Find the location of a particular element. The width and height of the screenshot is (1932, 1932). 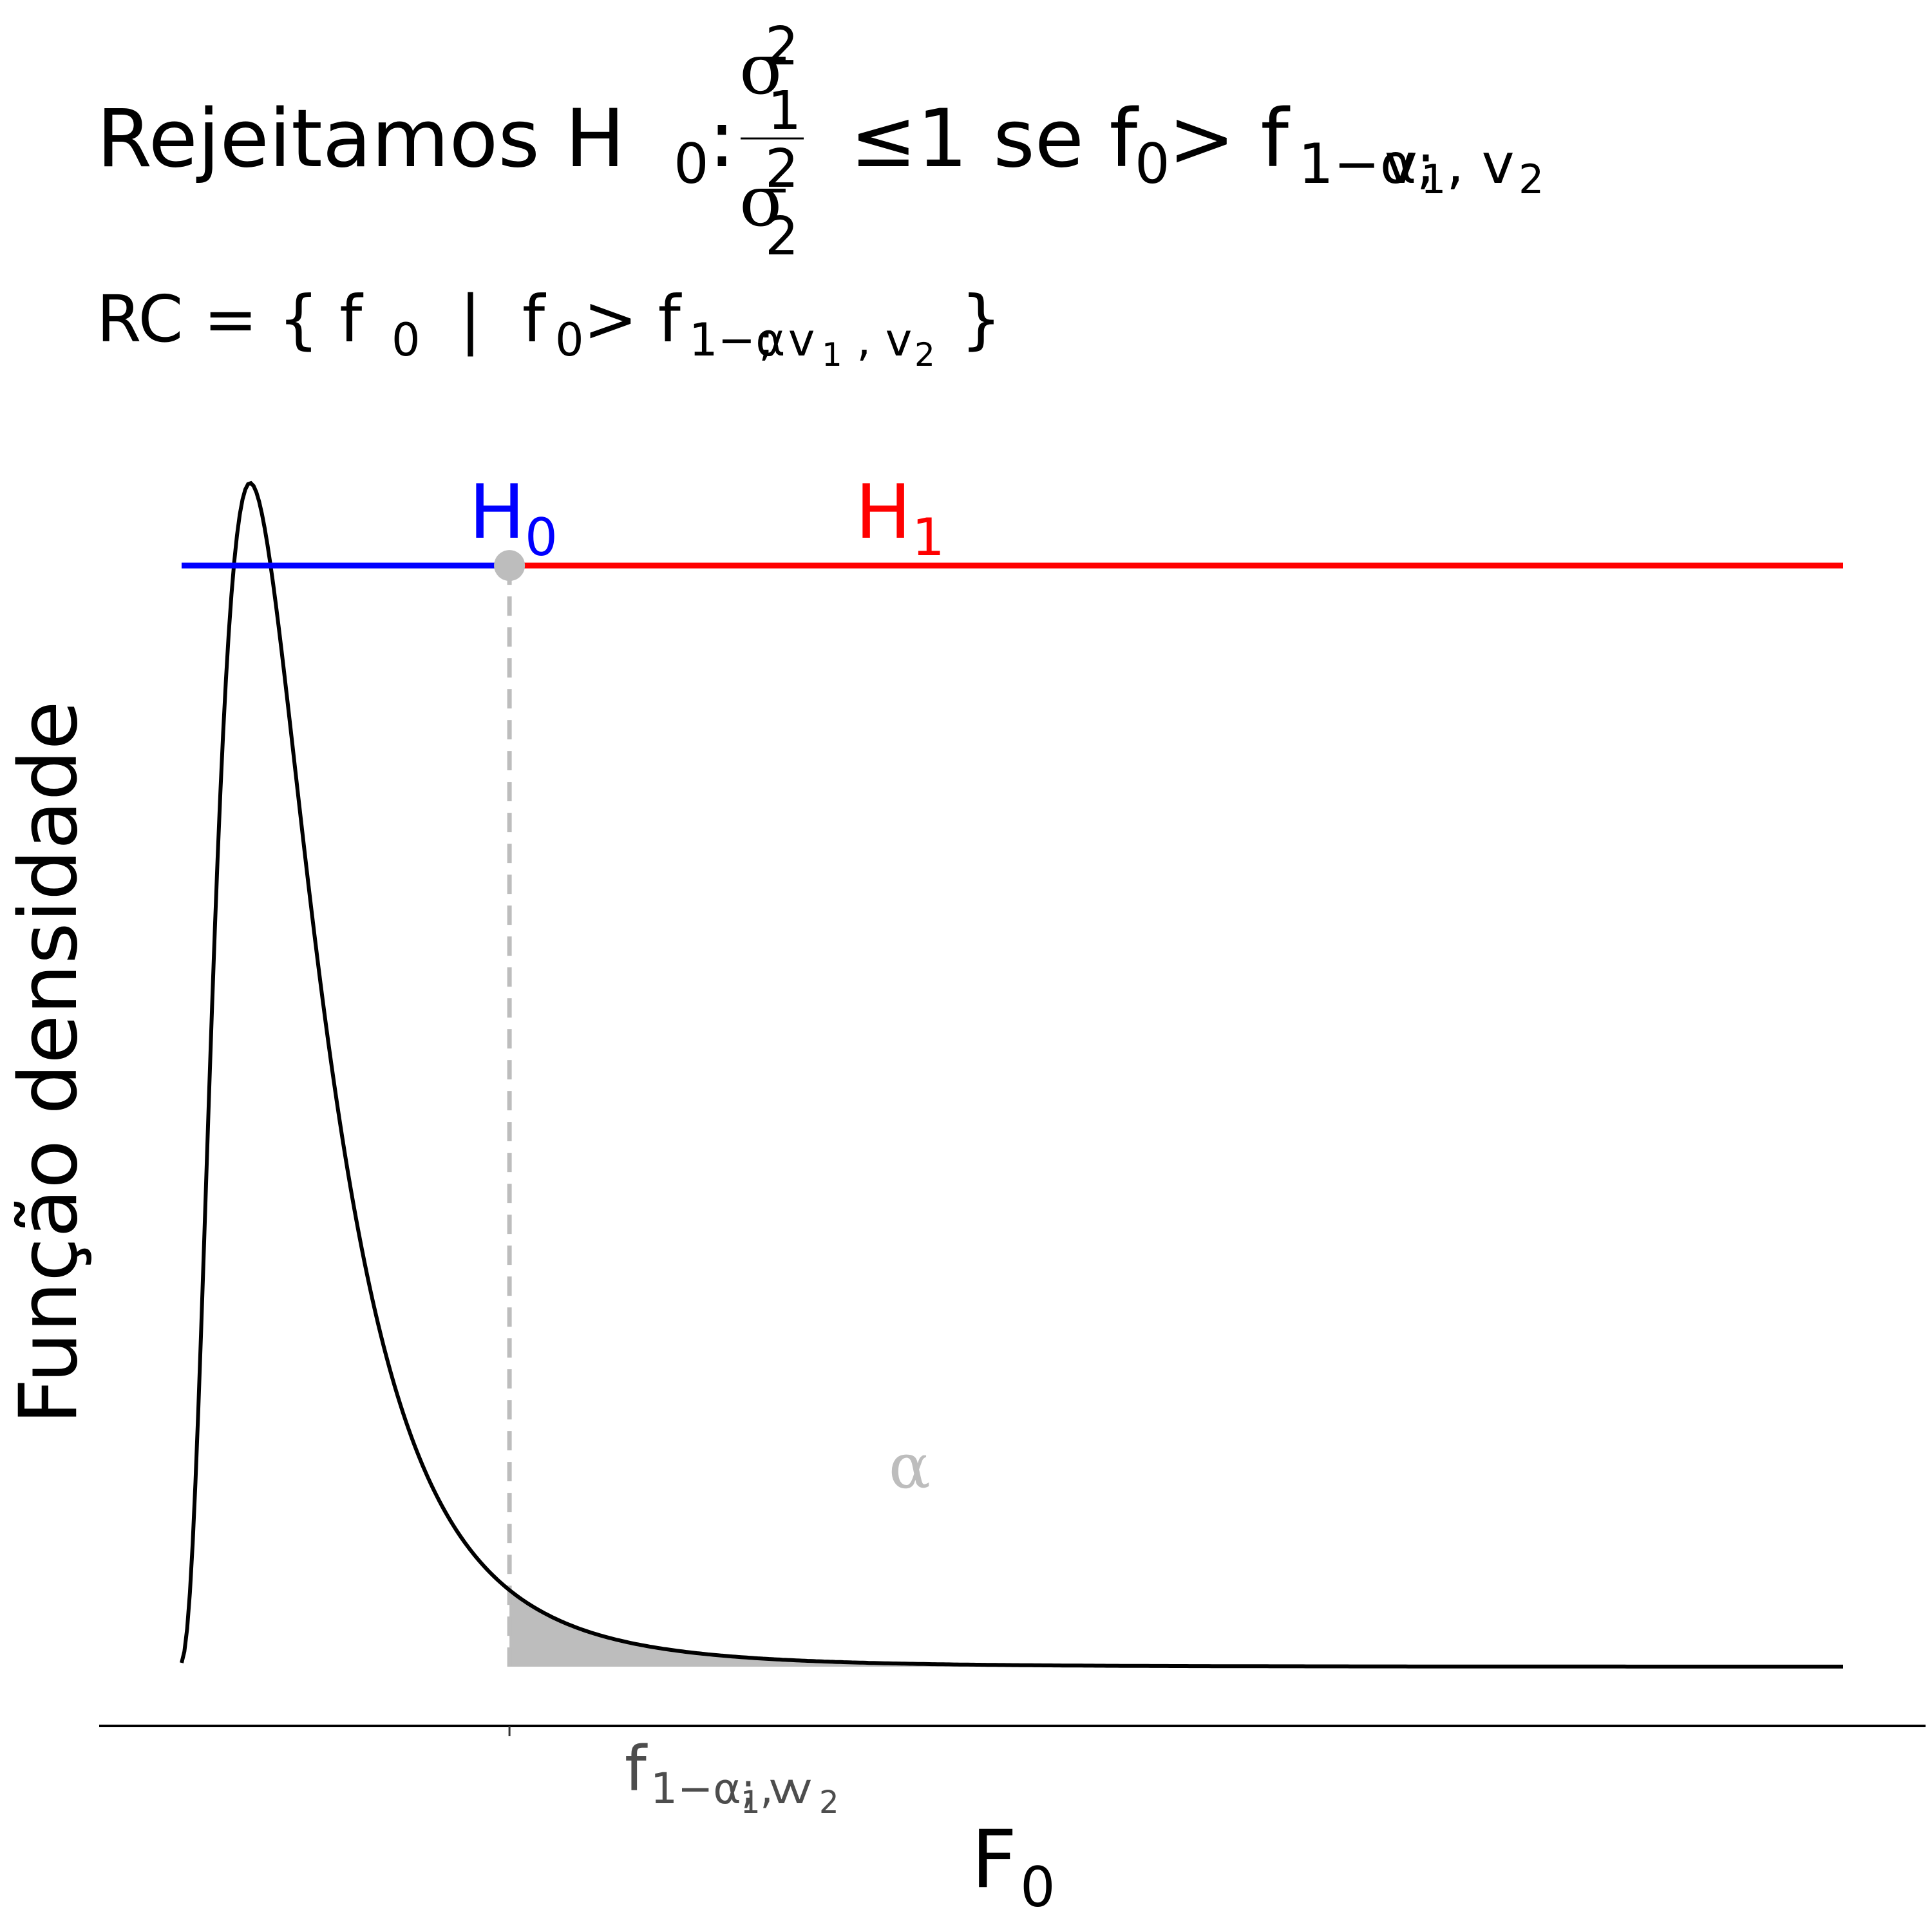

title-le: ≤1 se f is located at coordinates (995, 139).